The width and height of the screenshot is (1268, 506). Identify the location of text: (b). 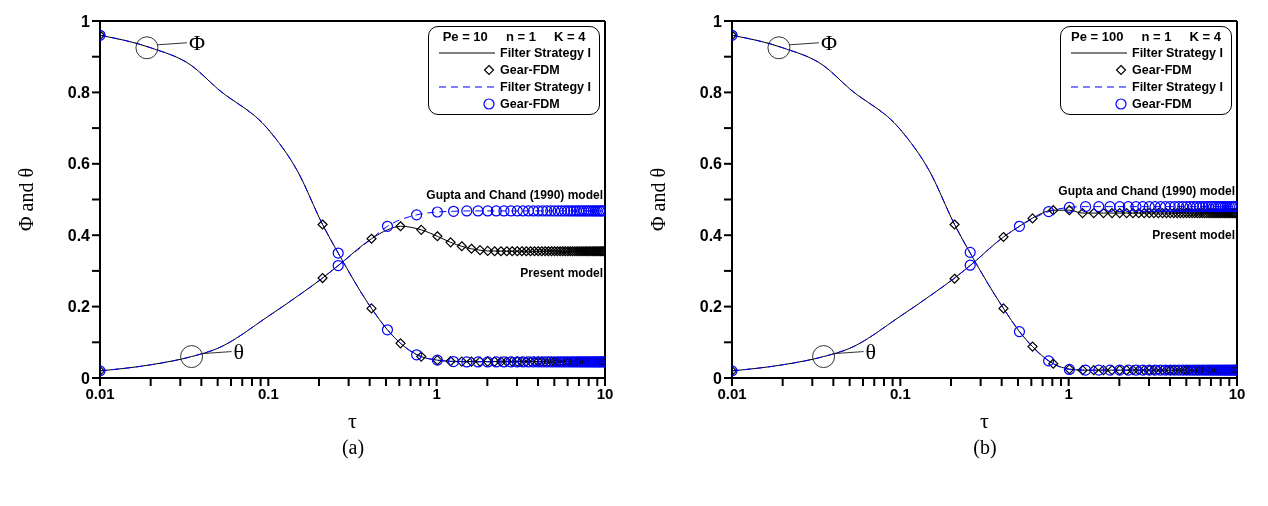
(985, 447).